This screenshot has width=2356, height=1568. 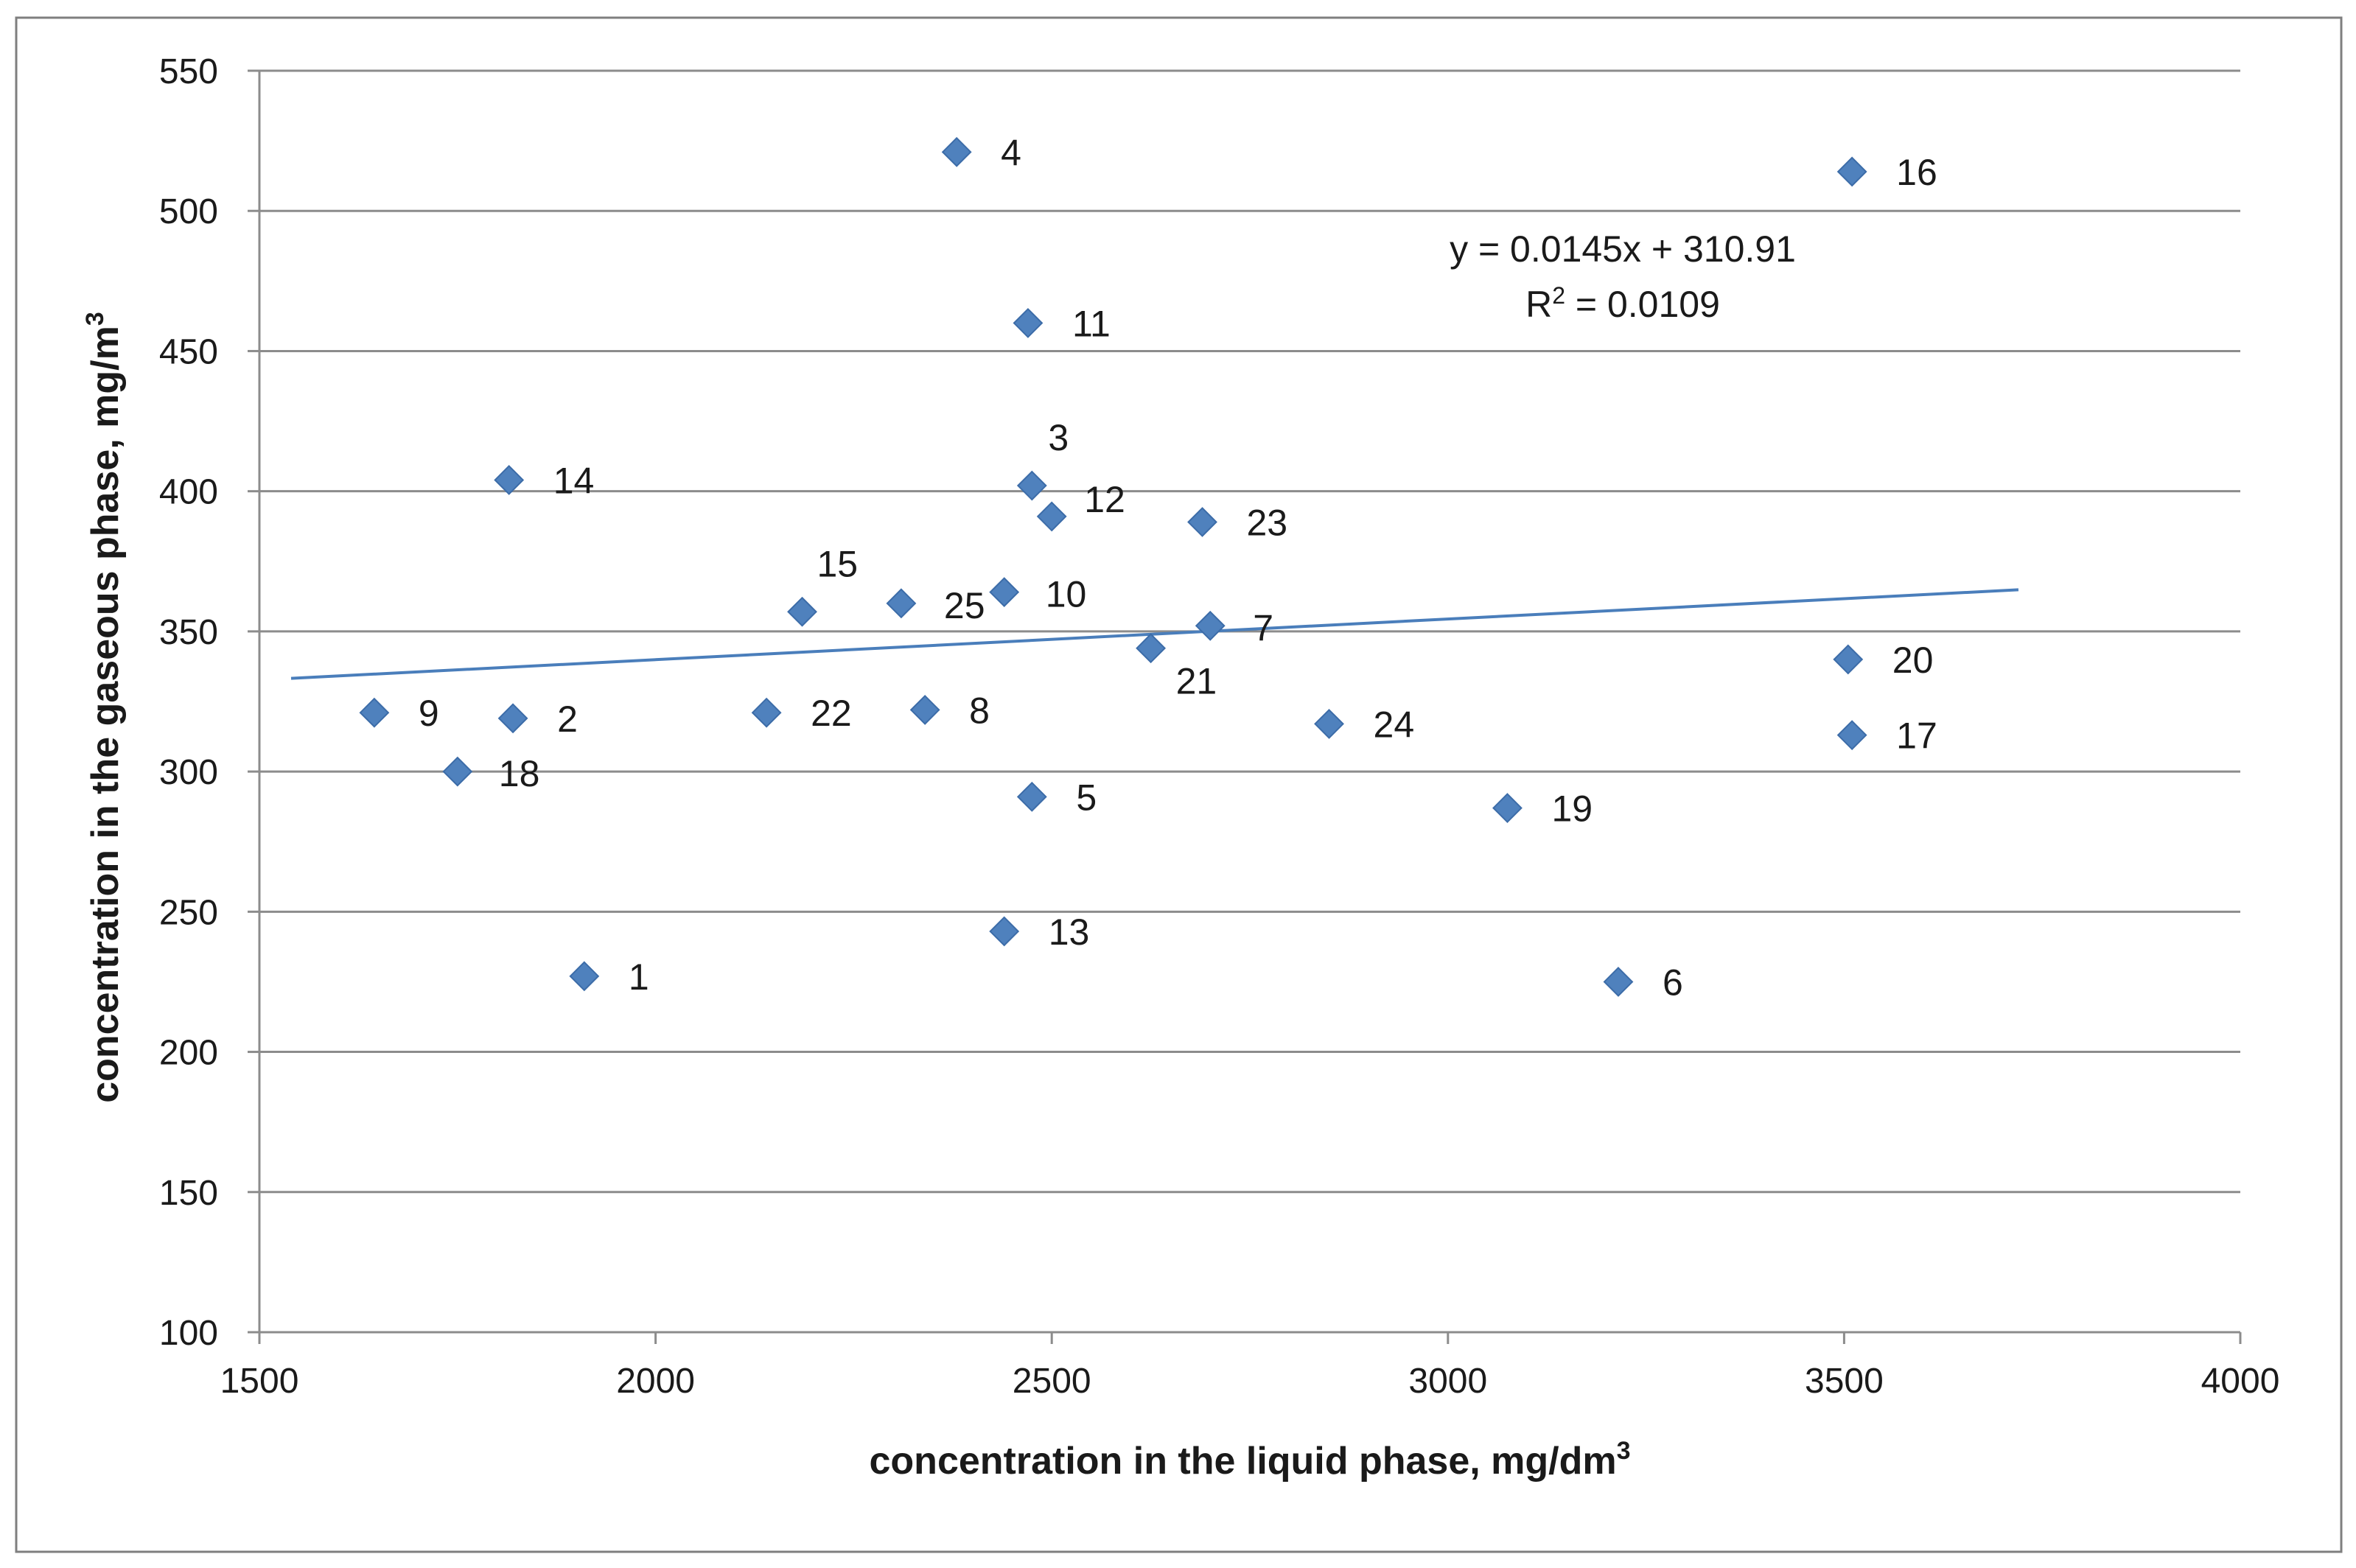 What do you see at coordinates (1105, 500) in the screenshot?
I see `point-label-12: 12` at bounding box center [1105, 500].